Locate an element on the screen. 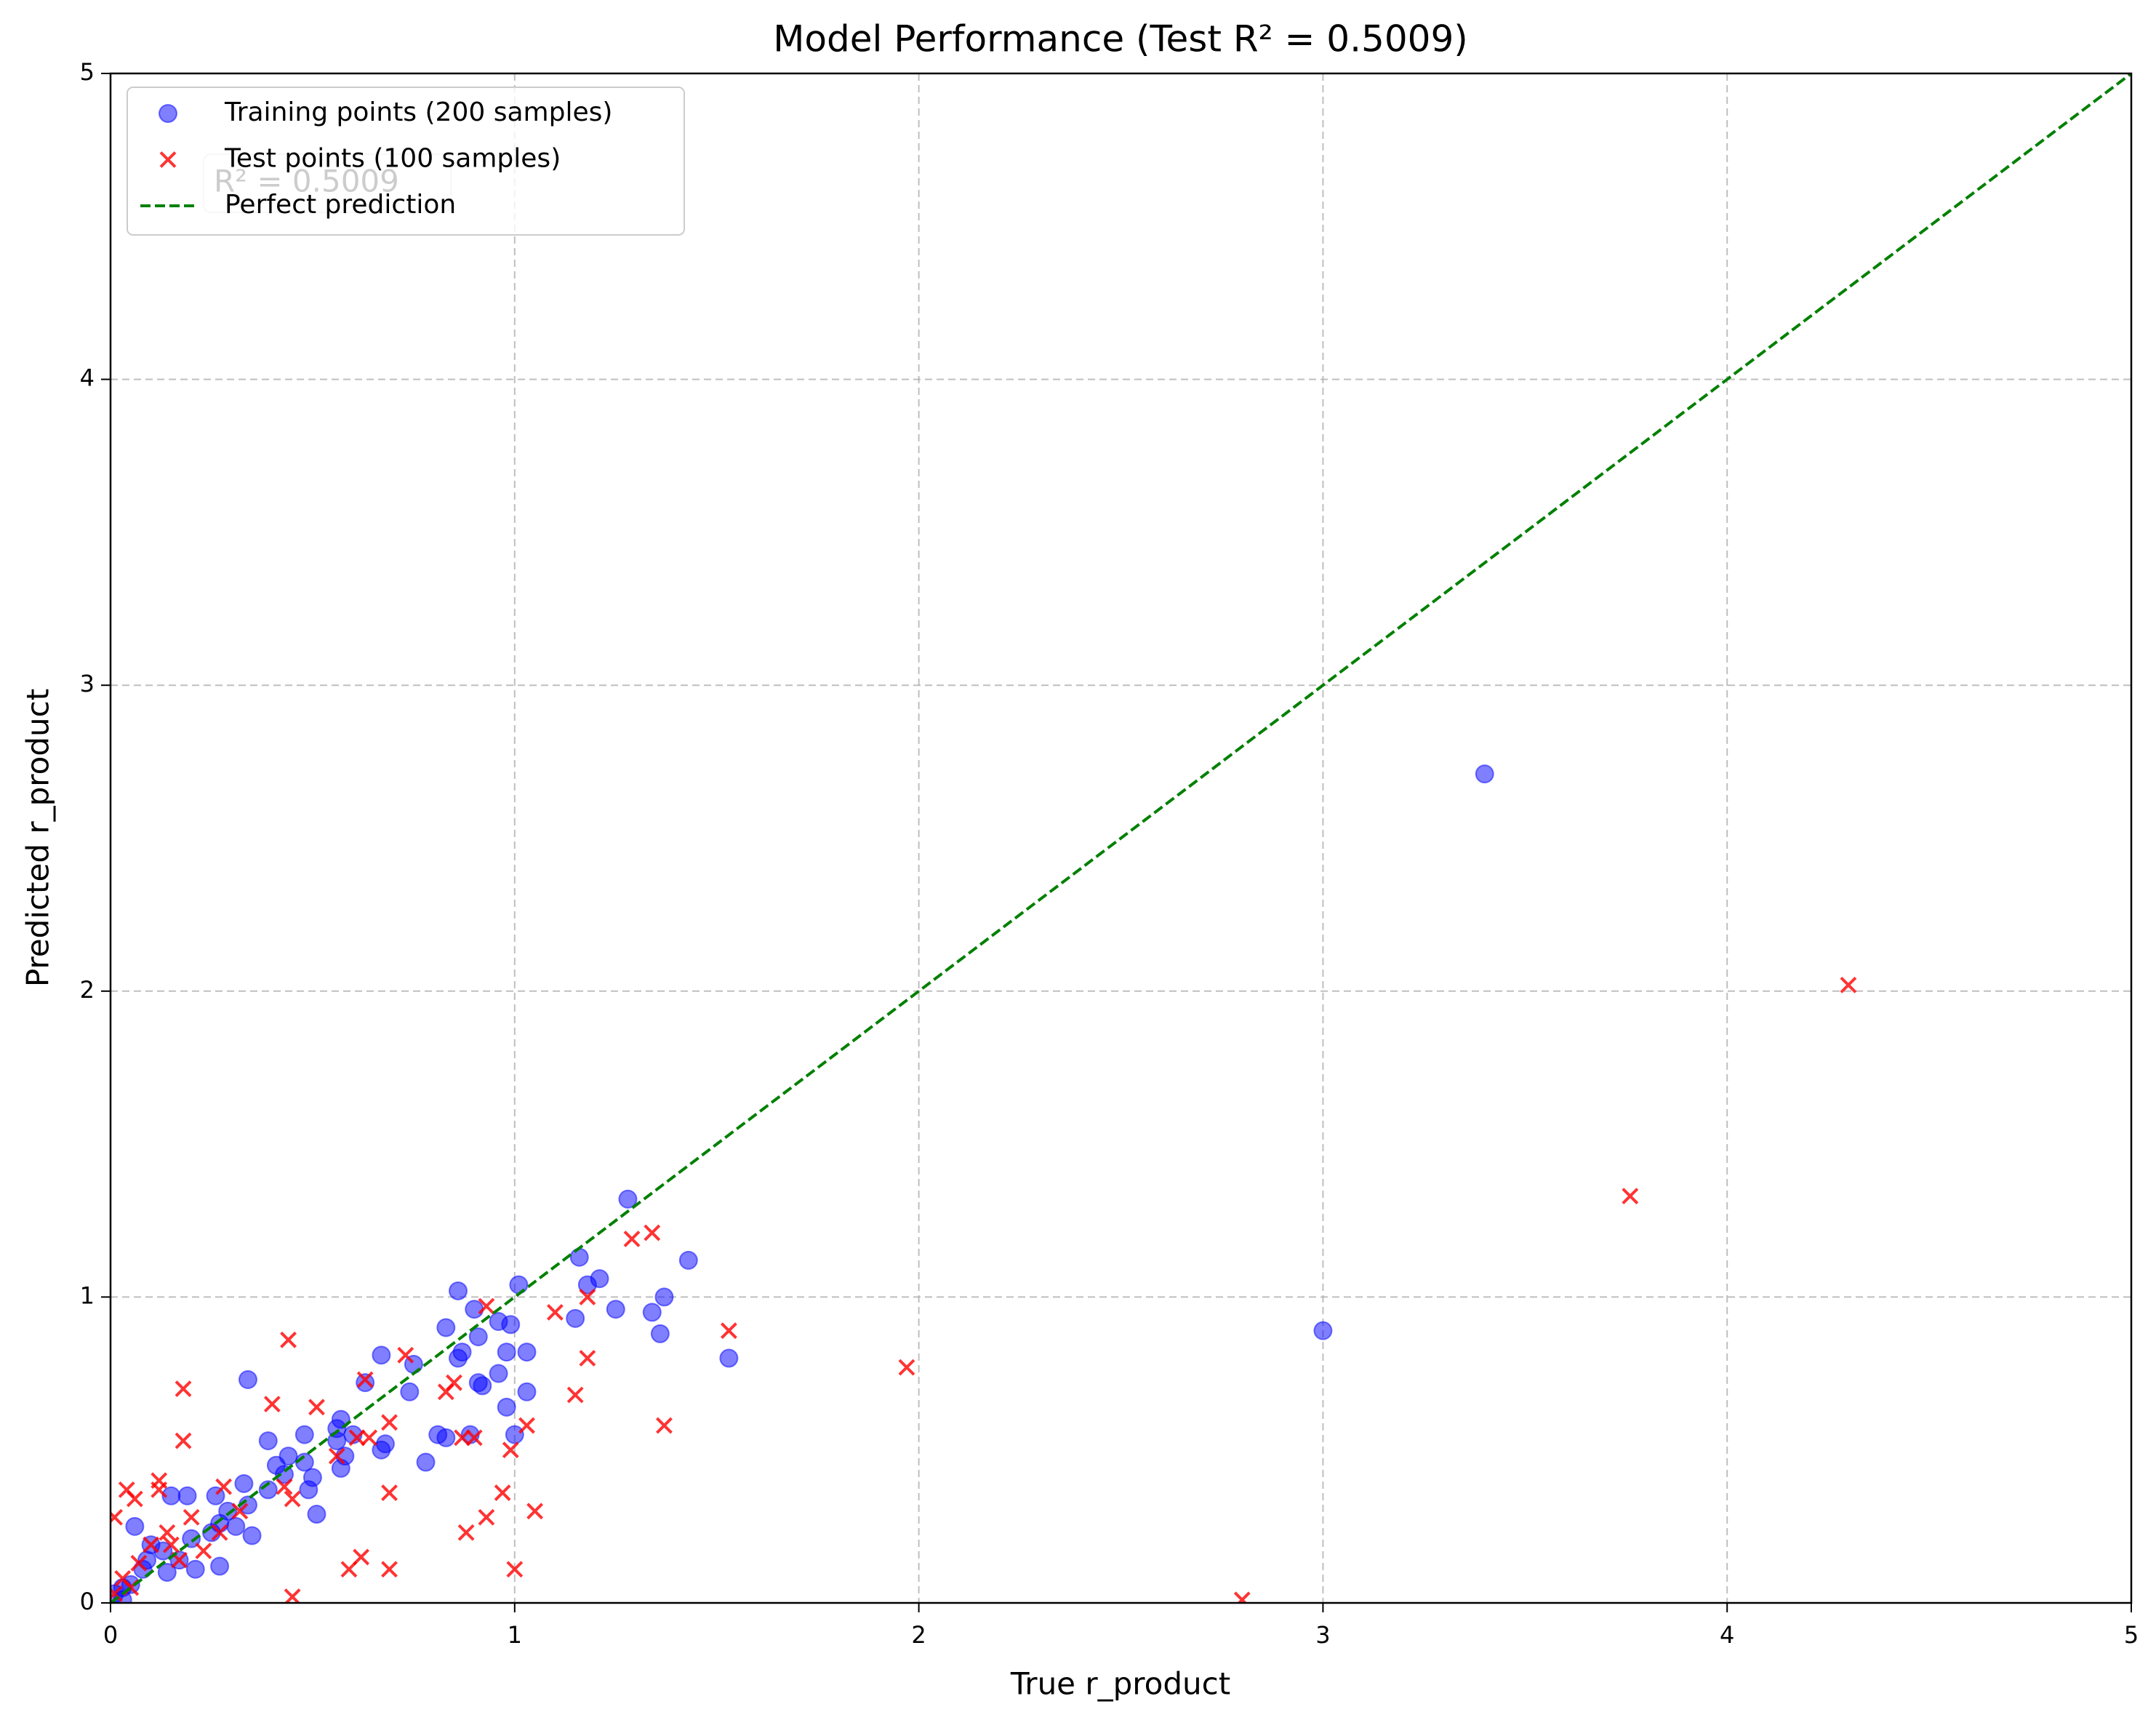  legend-label: Test points (100 samples) is located at coordinates (392, 159).